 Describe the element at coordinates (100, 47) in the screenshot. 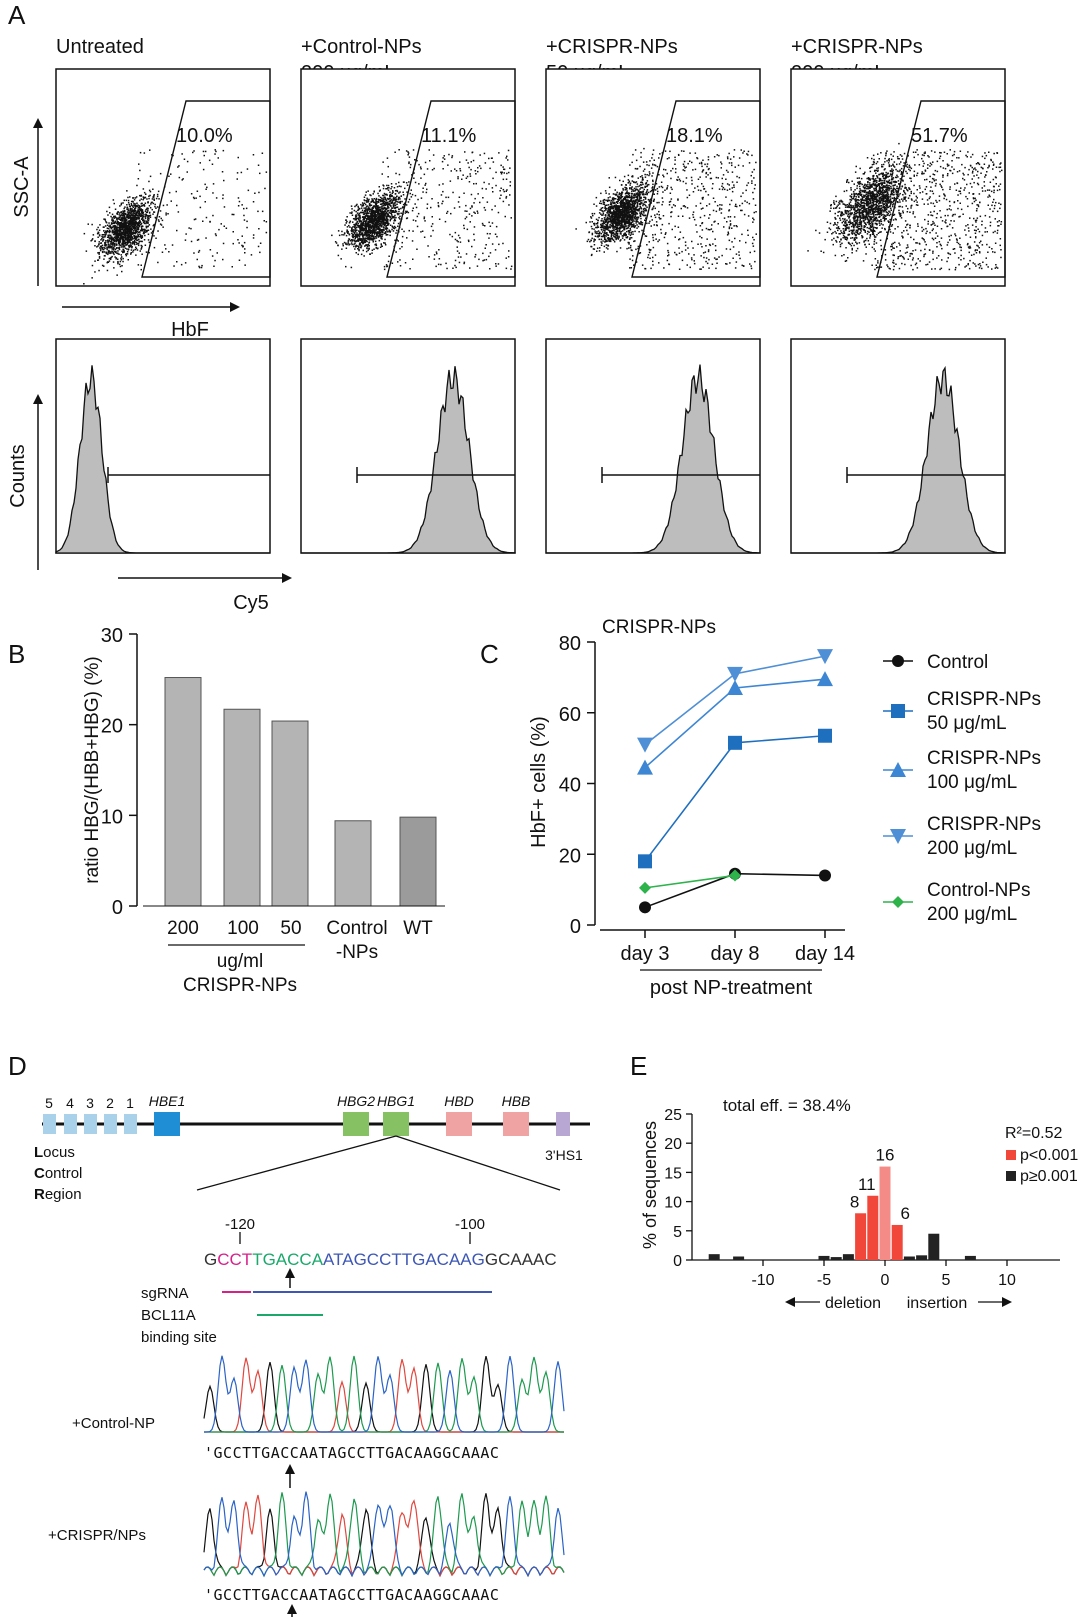

I see `condition-title-line1: Untreated` at that location.